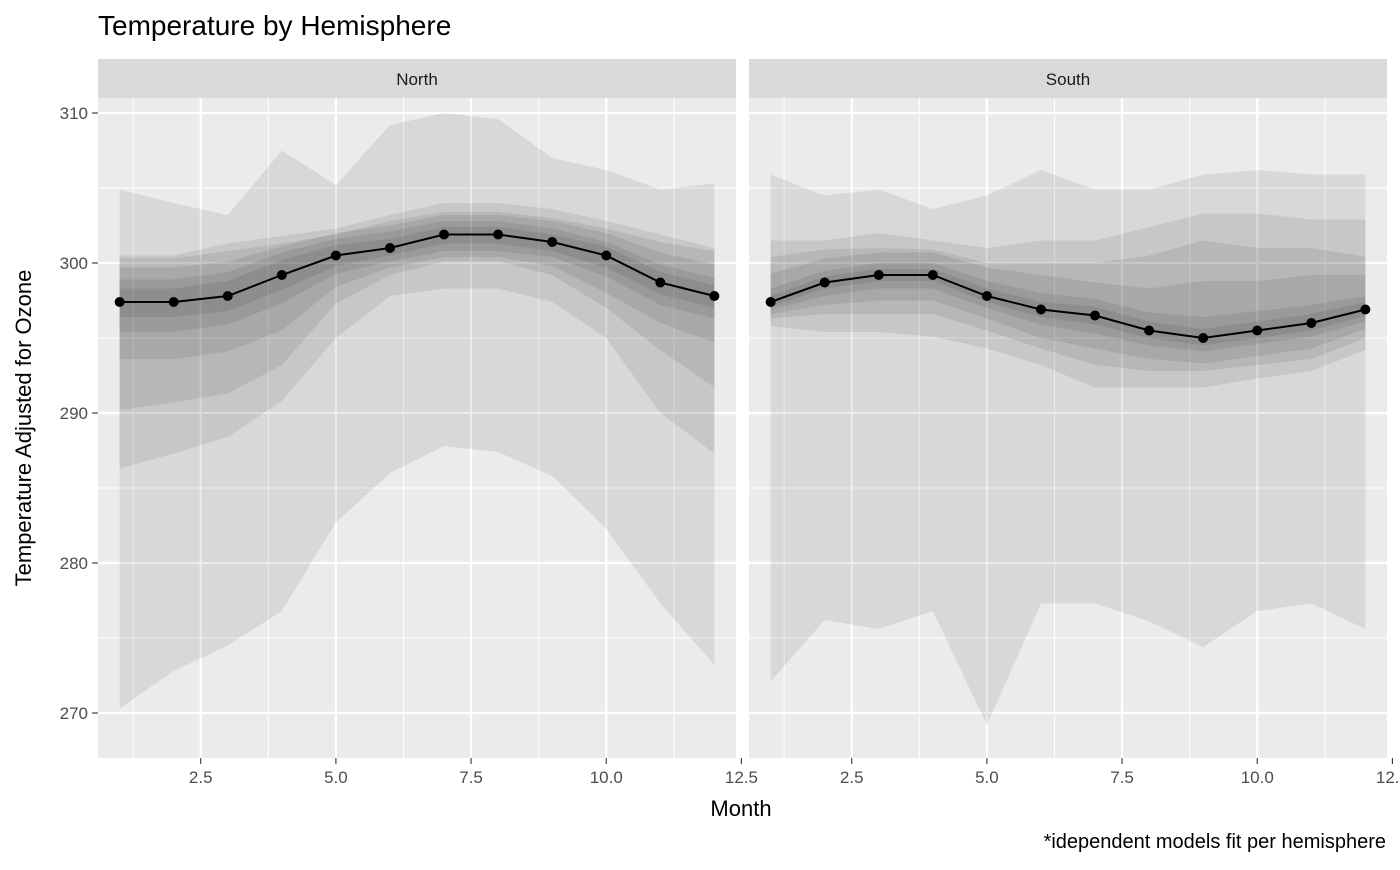  I want to click on facet-strip-label: South, so click(1068, 79).